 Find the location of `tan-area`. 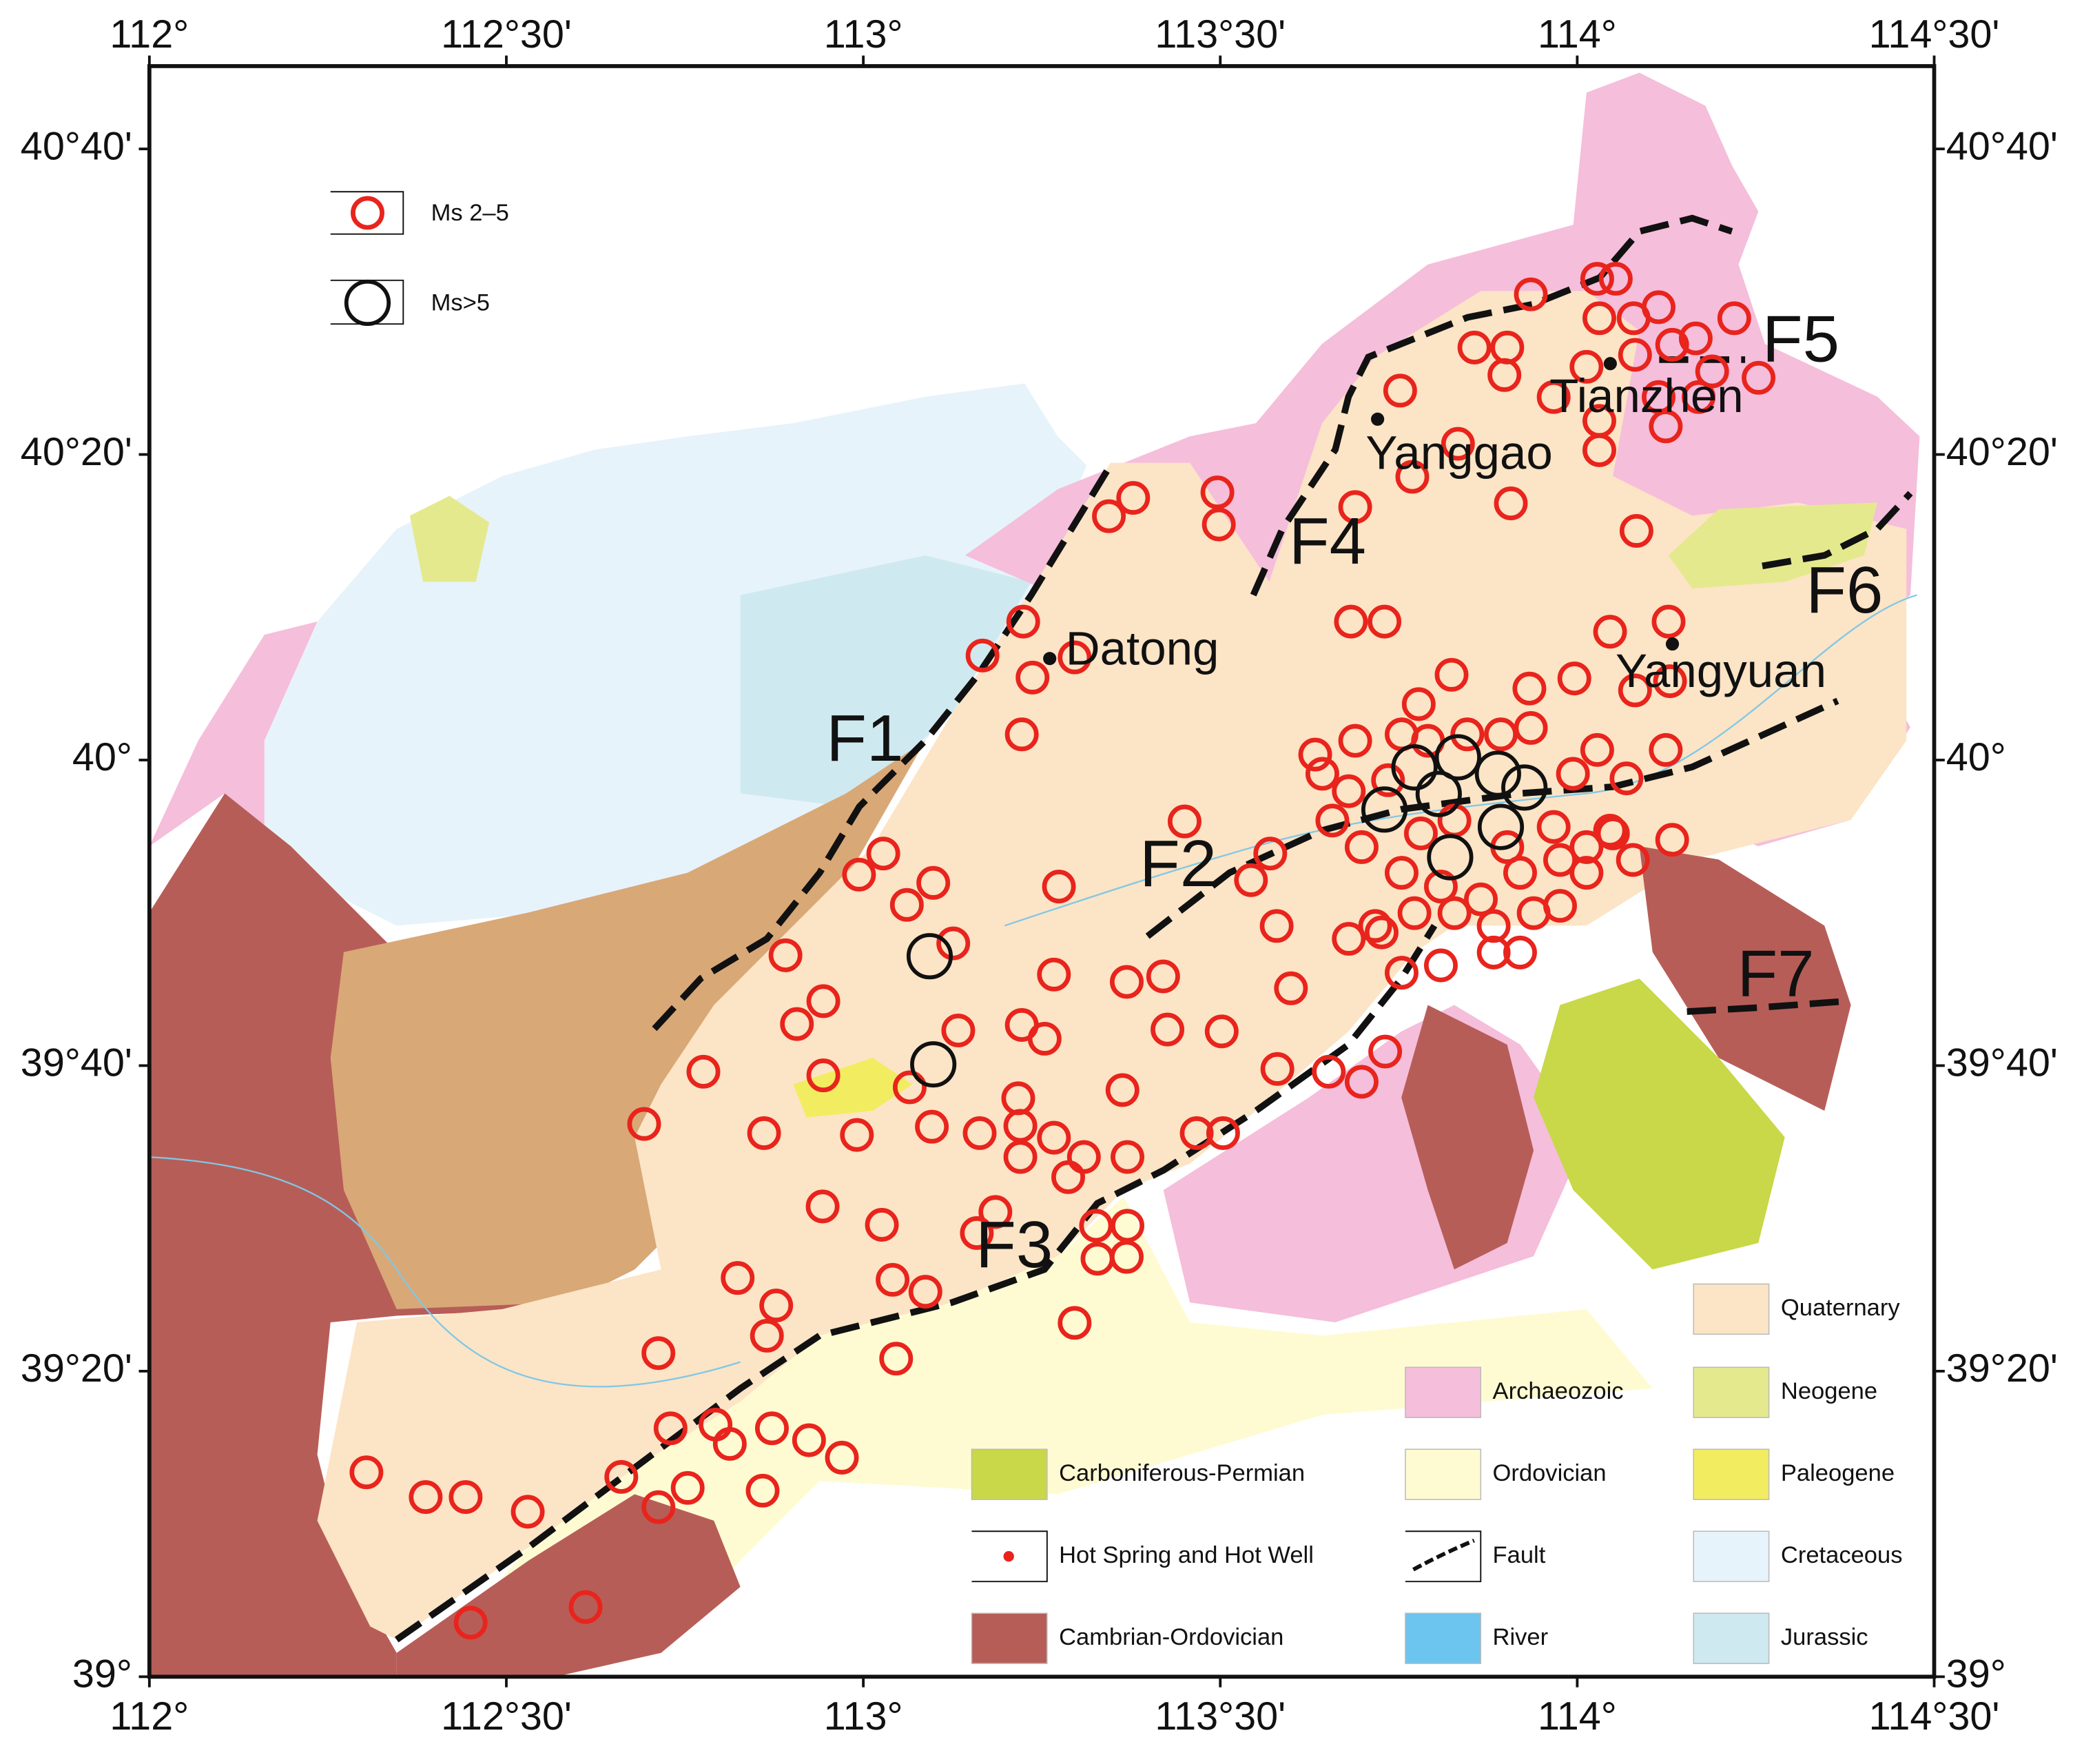

tan-area is located at coordinates (628, 1024).